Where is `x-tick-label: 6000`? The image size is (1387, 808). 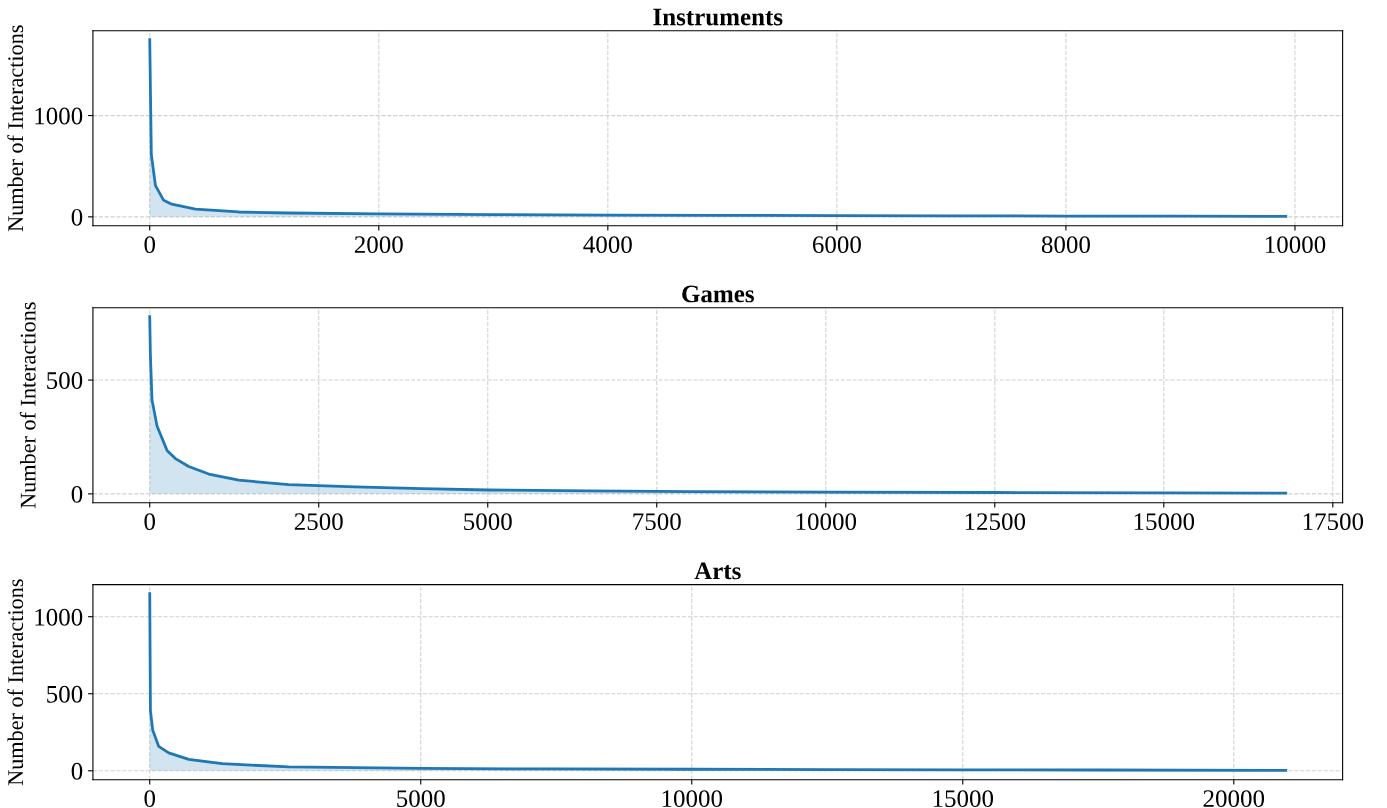
x-tick-label: 6000 is located at coordinates (836, 245).